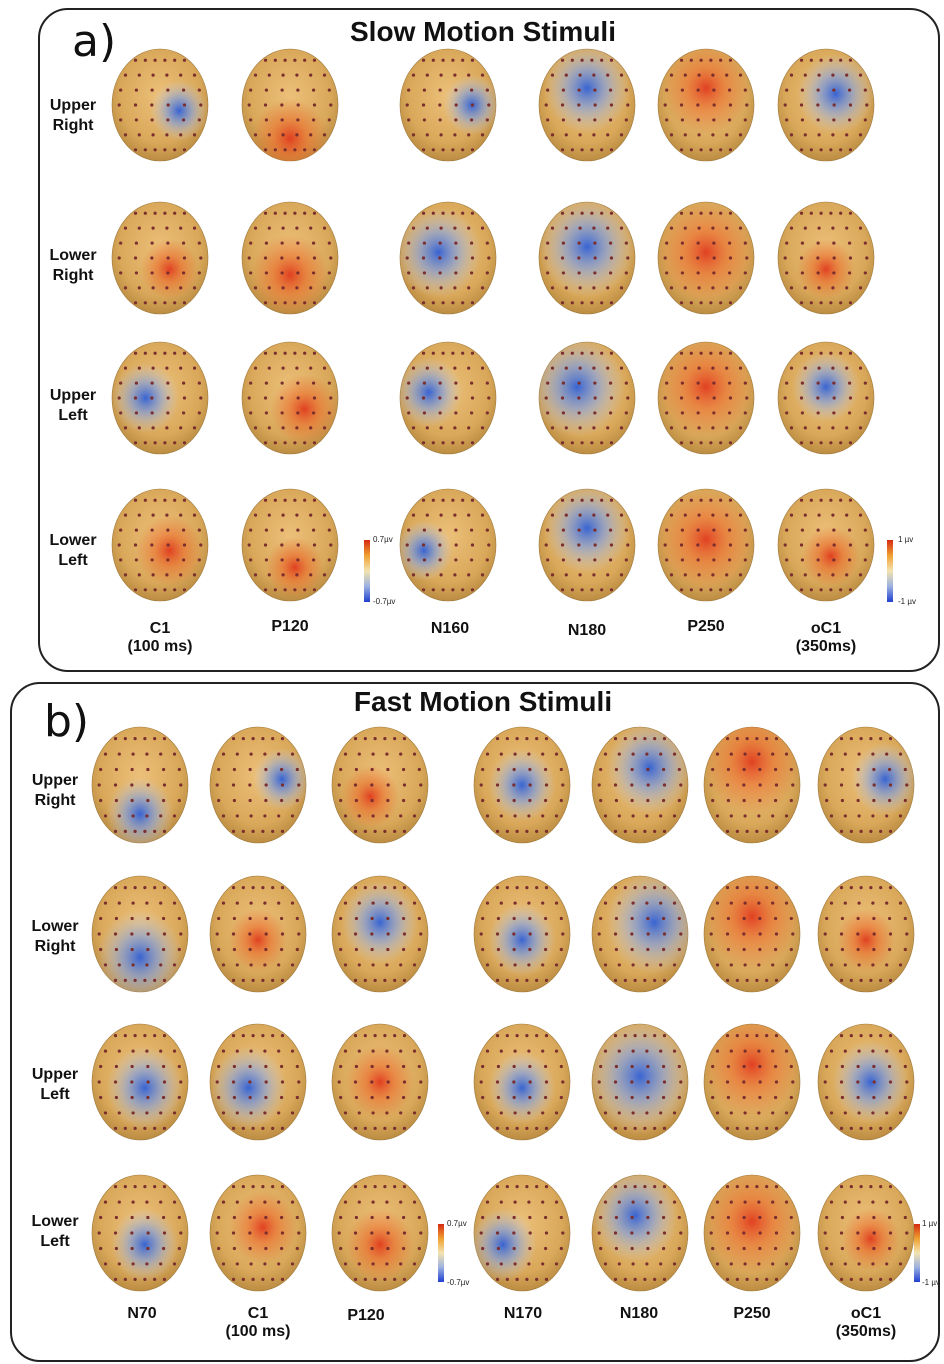 The height and width of the screenshot is (1364, 944). Describe the element at coordinates (73, 265) in the screenshot. I see `panel-a-row-lower-right: Lower Right` at that location.